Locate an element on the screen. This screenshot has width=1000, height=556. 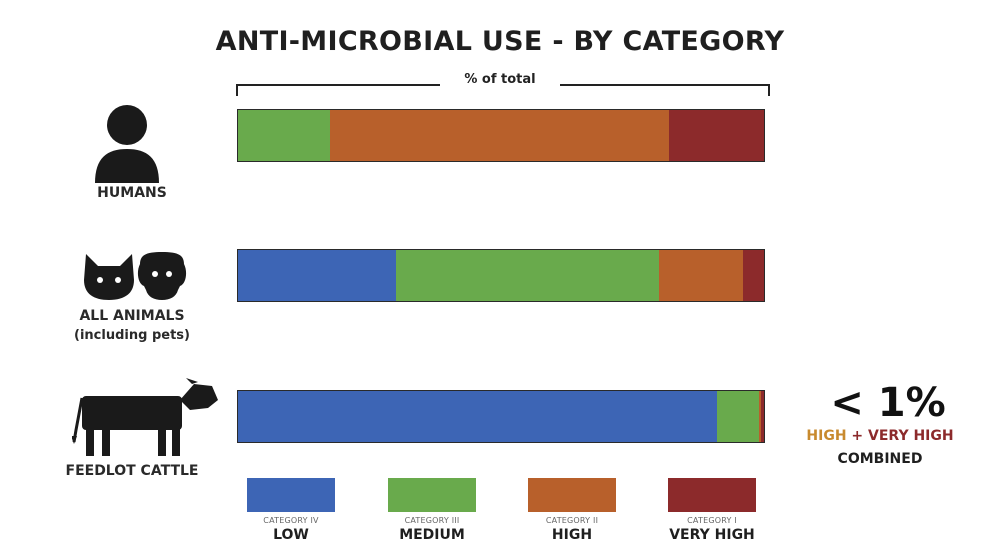
group-label-feedlot-cattle: FEEDLOT CATTLE is located at coordinates (132, 471).